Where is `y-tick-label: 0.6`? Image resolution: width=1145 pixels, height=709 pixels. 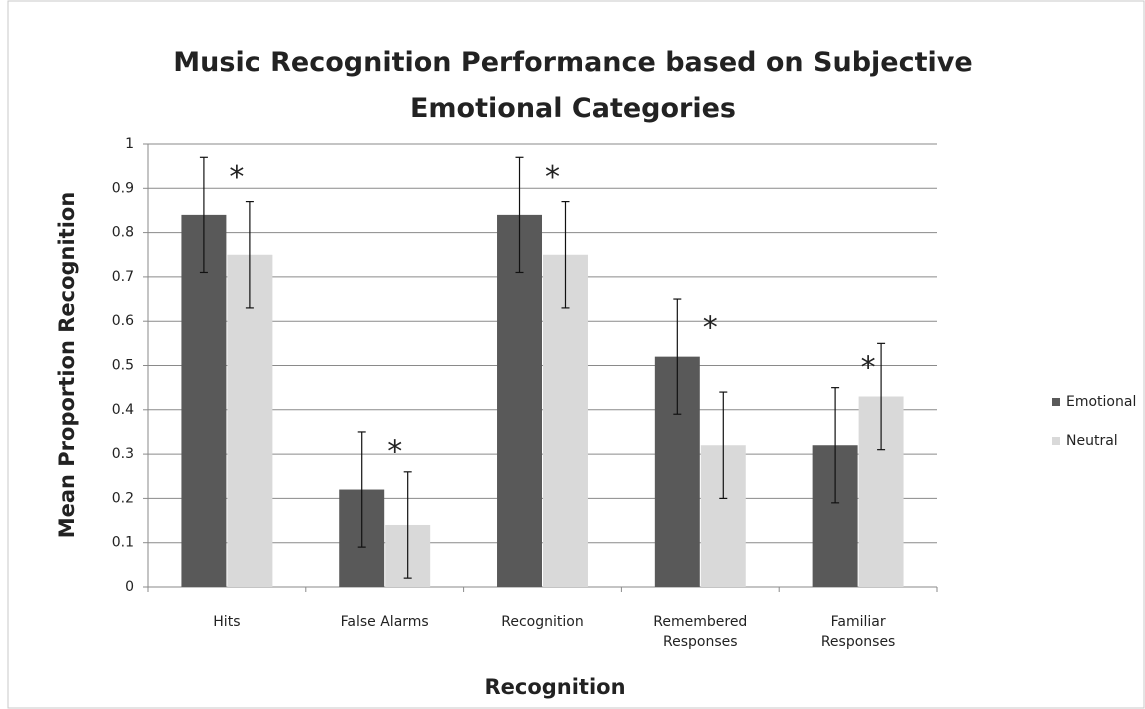 y-tick-label: 0.6 is located at coordinates (123, 321).